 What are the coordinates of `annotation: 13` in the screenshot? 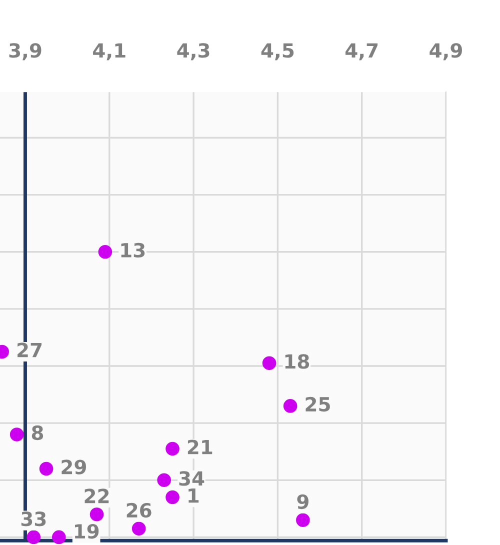 It's located at (133, 250).